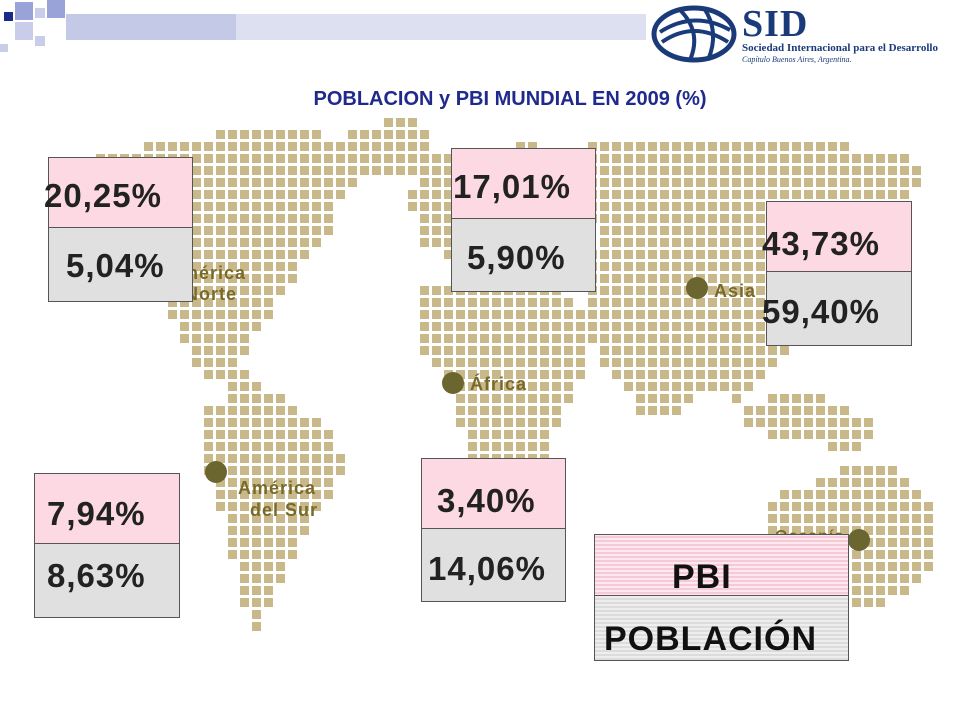  I want to click on region-marker, so click(216, 472).